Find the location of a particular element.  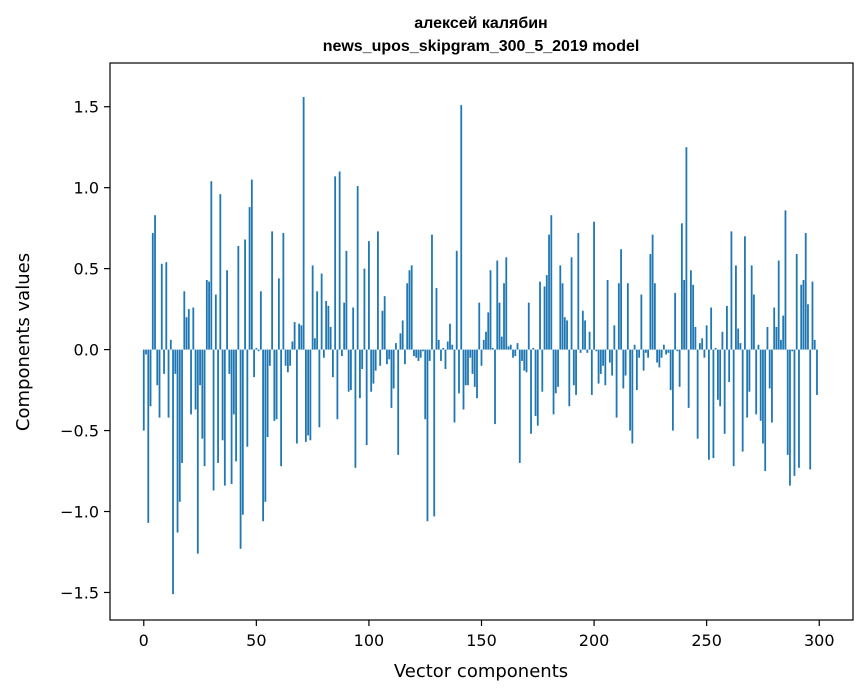

x-axis: 0 50 100 150 200 250 300 is located at coordinates (487, 635).